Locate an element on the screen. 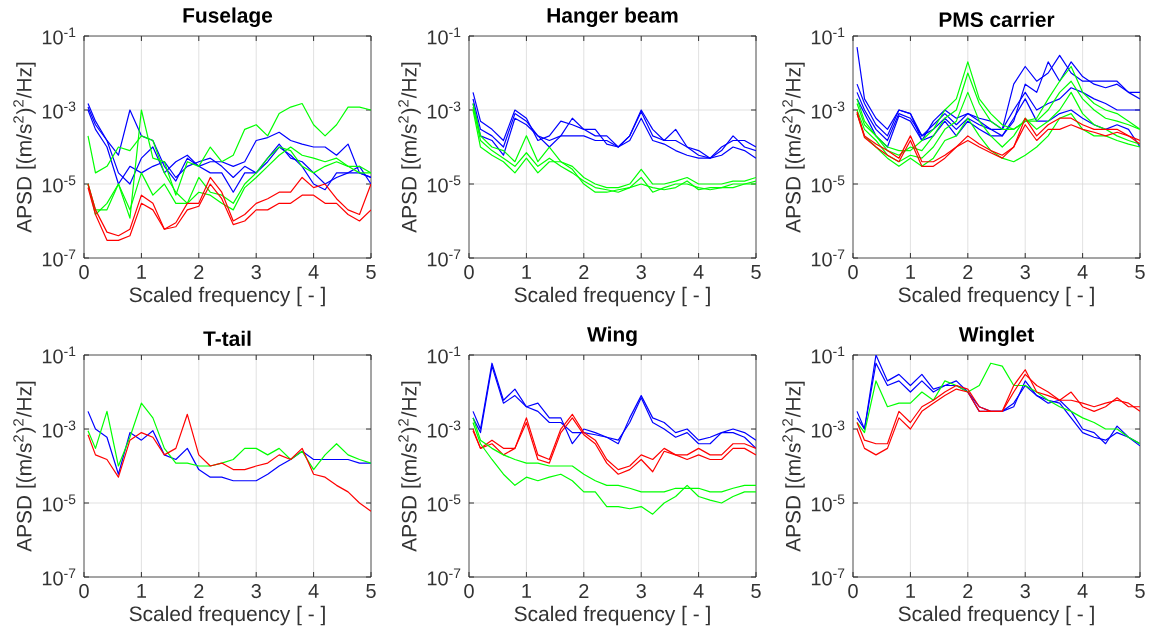 This screenshot has width=1151, height=639. chart-title: T-tail is located at coordinates (227, 338).